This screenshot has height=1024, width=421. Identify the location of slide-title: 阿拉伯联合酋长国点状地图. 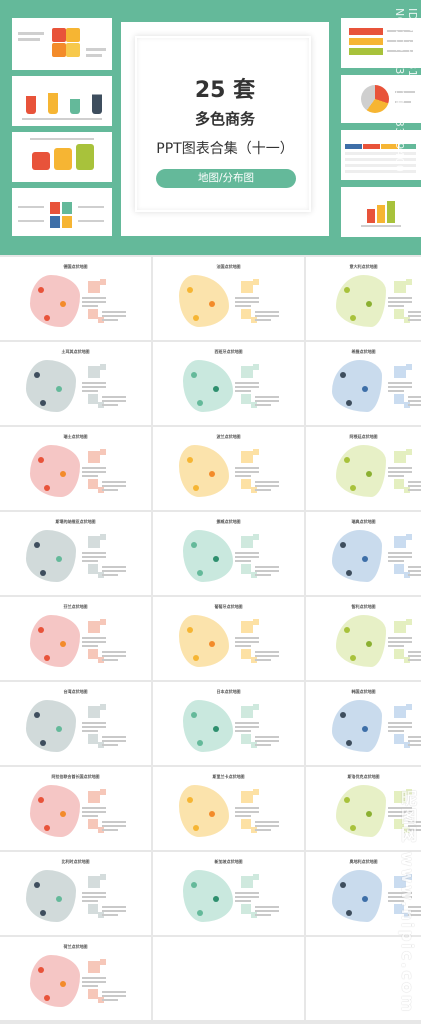
(75, 776).